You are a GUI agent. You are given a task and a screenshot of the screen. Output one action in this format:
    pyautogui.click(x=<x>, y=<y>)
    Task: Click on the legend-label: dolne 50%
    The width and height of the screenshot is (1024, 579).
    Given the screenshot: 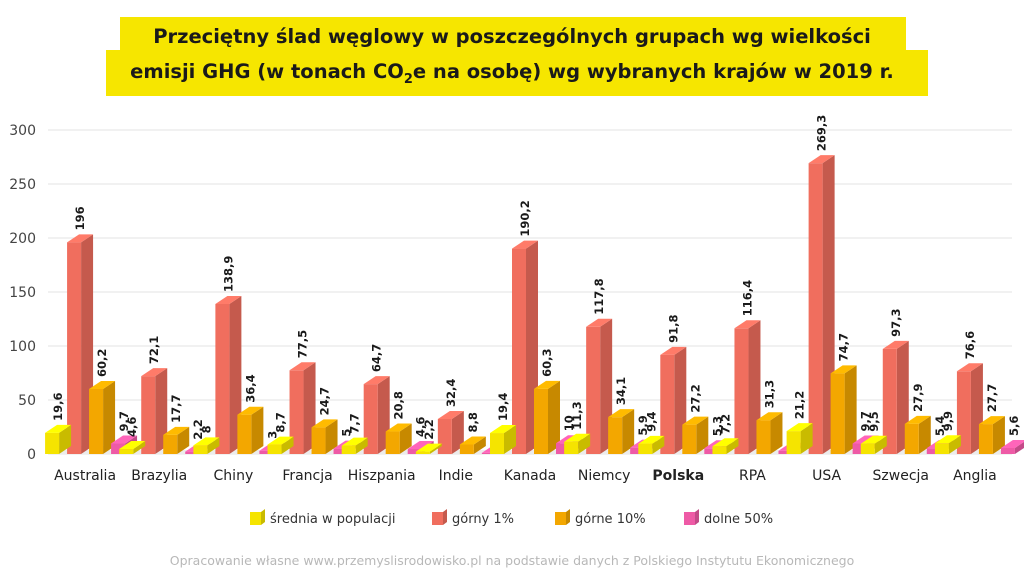 What is the action you would take?
    pyautogui.click(x=738, y=519)
    